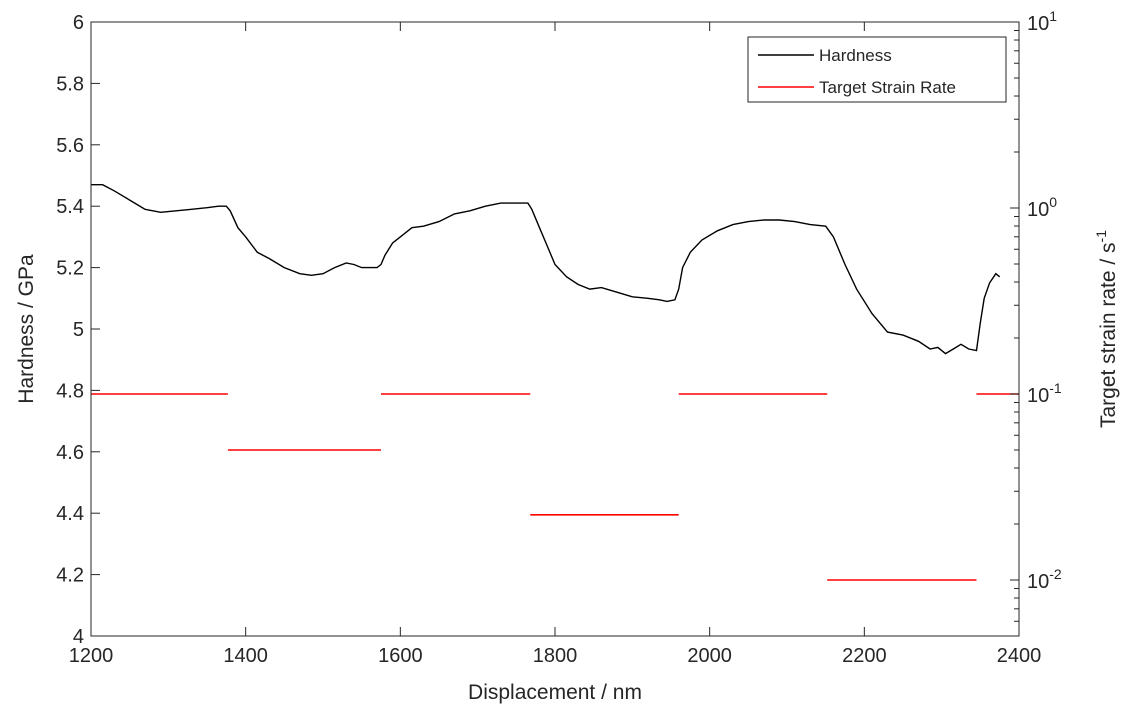 The height and width of the screenshot is (716, 1130). I want to click on y2-tick-label: 10⁻², so click(1044, 579).